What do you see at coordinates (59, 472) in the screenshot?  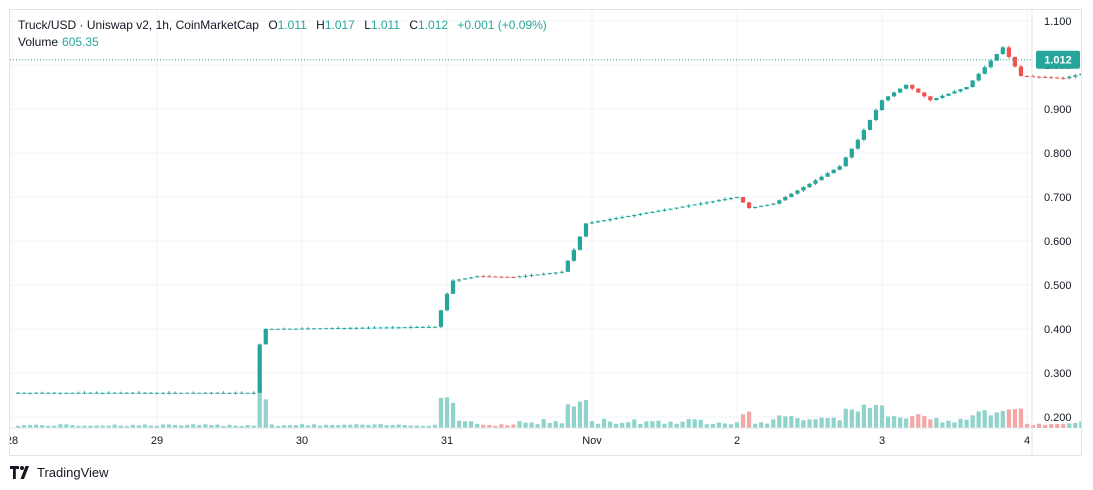 I see `tradingview-footer: TradingView` at bounding box center [59, 472].